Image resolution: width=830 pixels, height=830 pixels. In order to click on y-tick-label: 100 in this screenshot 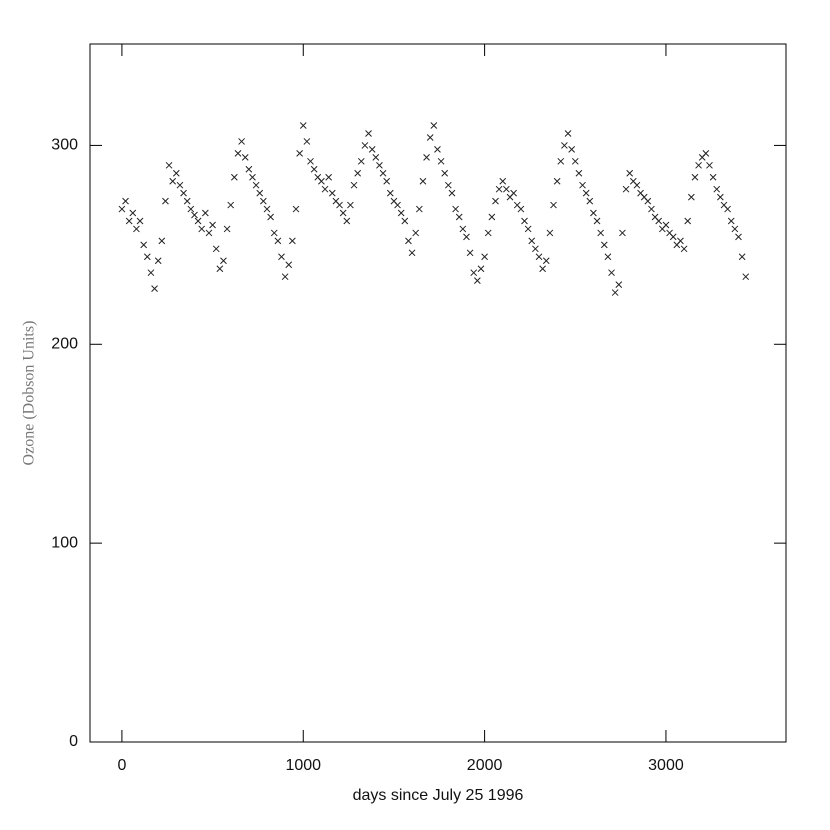, I will do `click(64, 542)`.